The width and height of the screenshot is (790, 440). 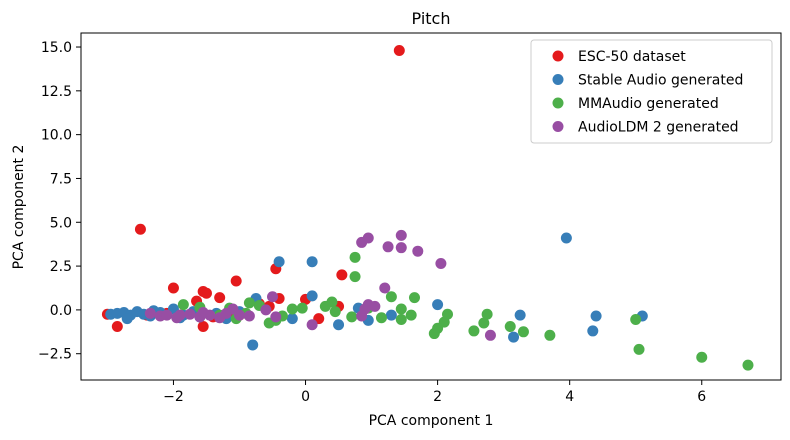 What do you see at coordinates (61, 179) in the screenshot?
I see `y-tick-label: 7.5` at bounding box center [61, 179].